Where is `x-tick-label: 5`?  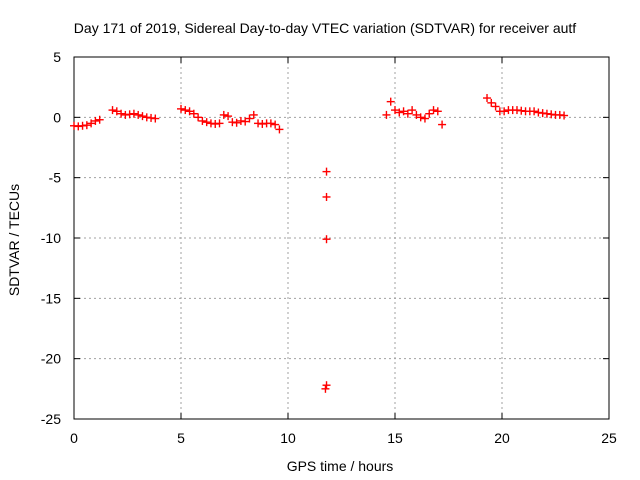
x-tick-label: 5 is located at coordinates (181, 438).